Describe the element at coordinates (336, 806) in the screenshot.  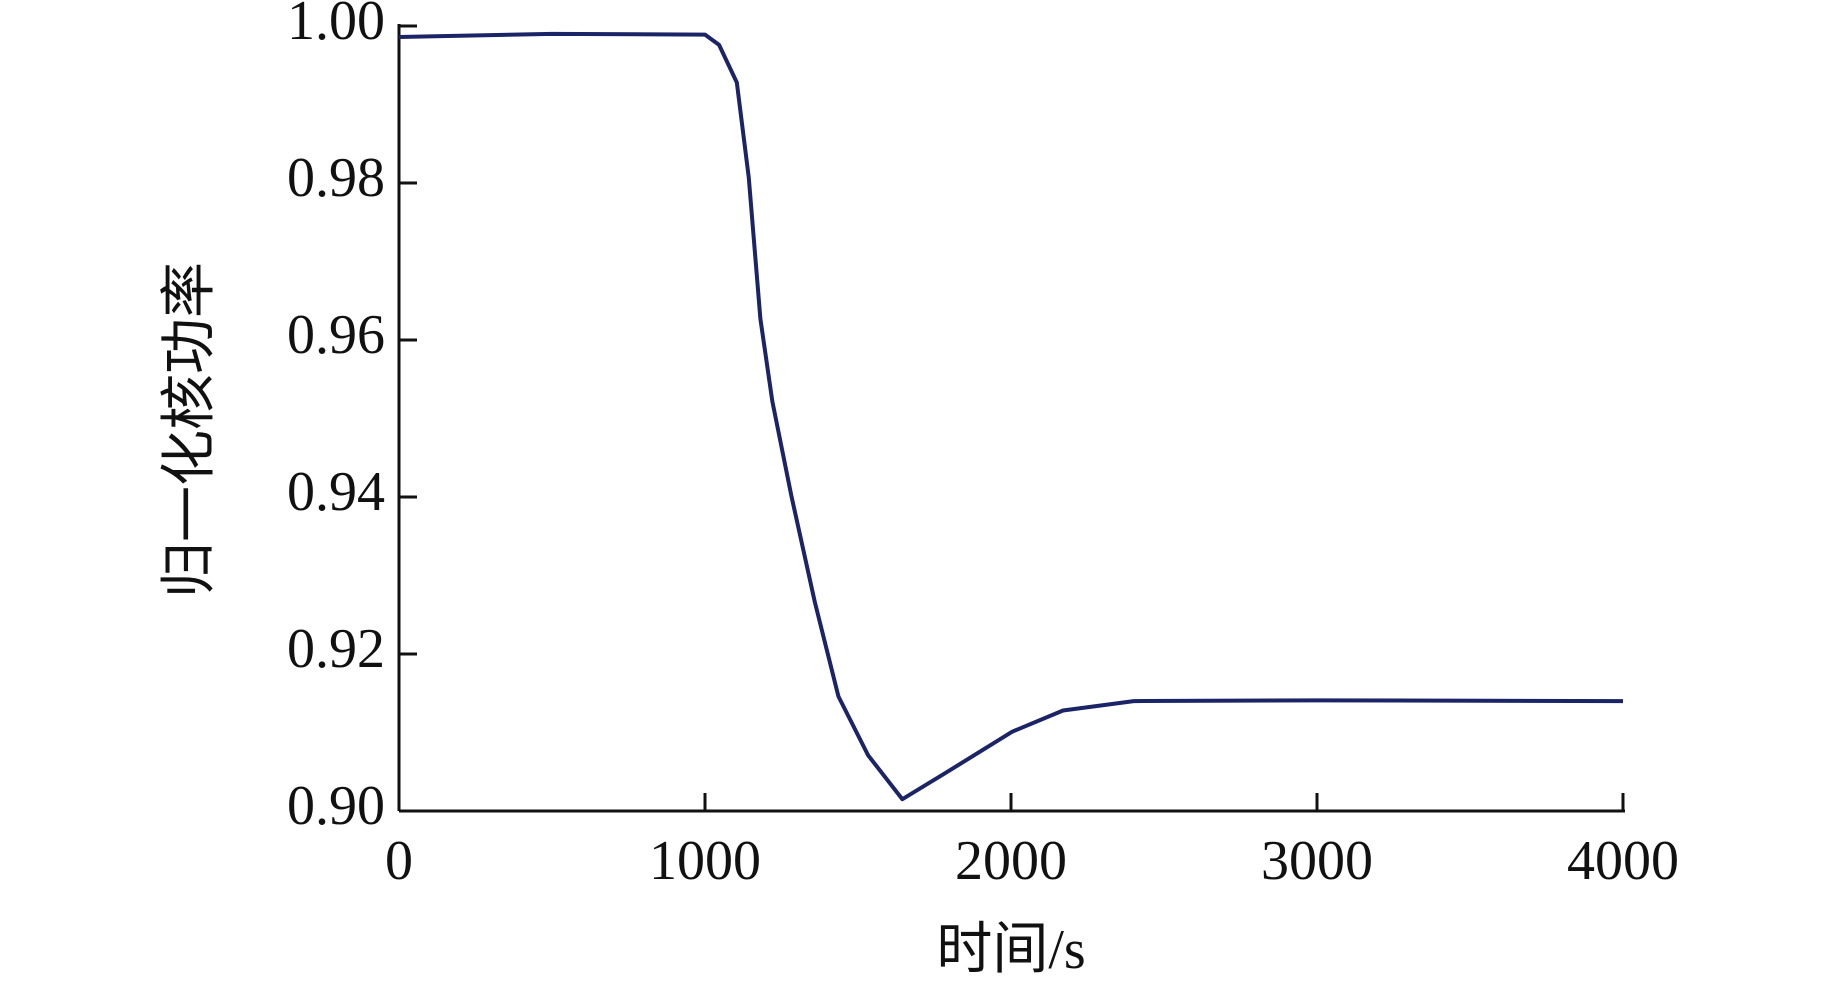
I see `y-tick-label: 0.90` at that location.